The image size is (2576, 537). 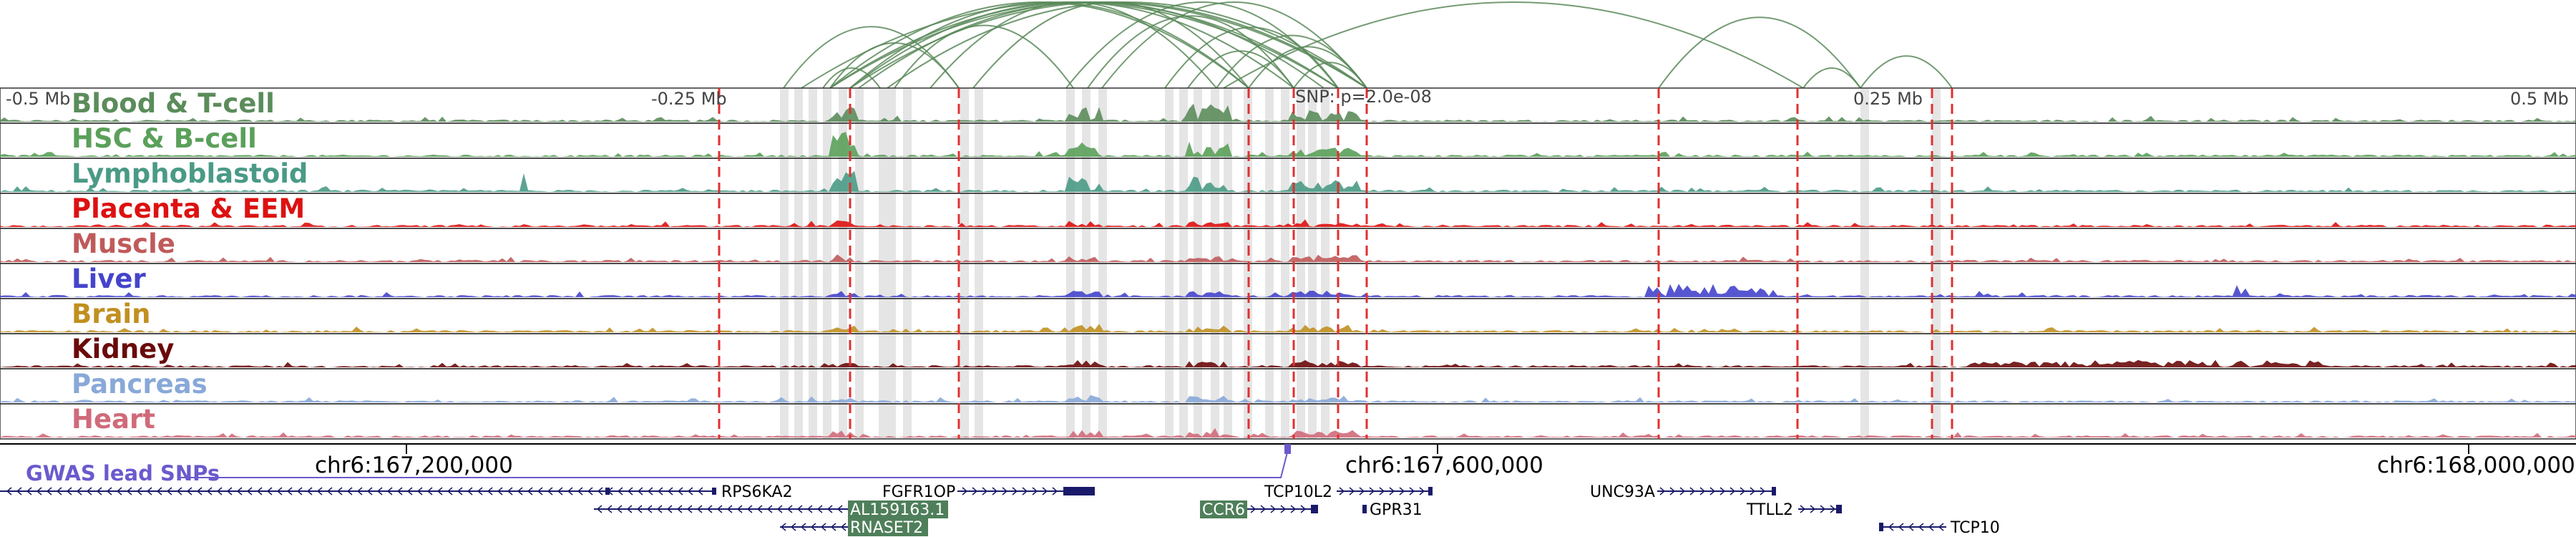 What do you see at coordinates (1888, 99) in the screenshot?
I see `scale-plus-quarter: 0.25 Mb` at bounding box center [1888, 99].